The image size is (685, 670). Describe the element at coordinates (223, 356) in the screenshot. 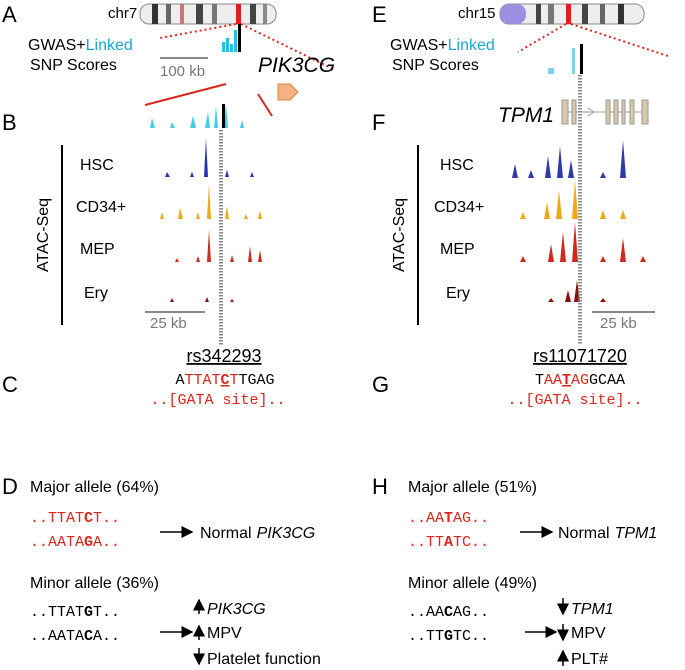

I see `snp-id: rs342293` at that location.